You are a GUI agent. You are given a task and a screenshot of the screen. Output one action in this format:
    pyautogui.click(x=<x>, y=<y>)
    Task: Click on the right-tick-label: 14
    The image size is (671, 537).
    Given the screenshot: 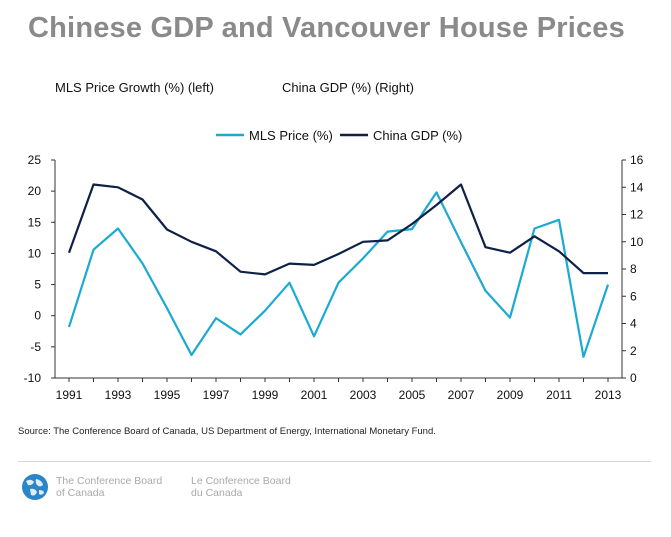 What is the action you would take?
    pyautogui.click(x=637, y=187)
    